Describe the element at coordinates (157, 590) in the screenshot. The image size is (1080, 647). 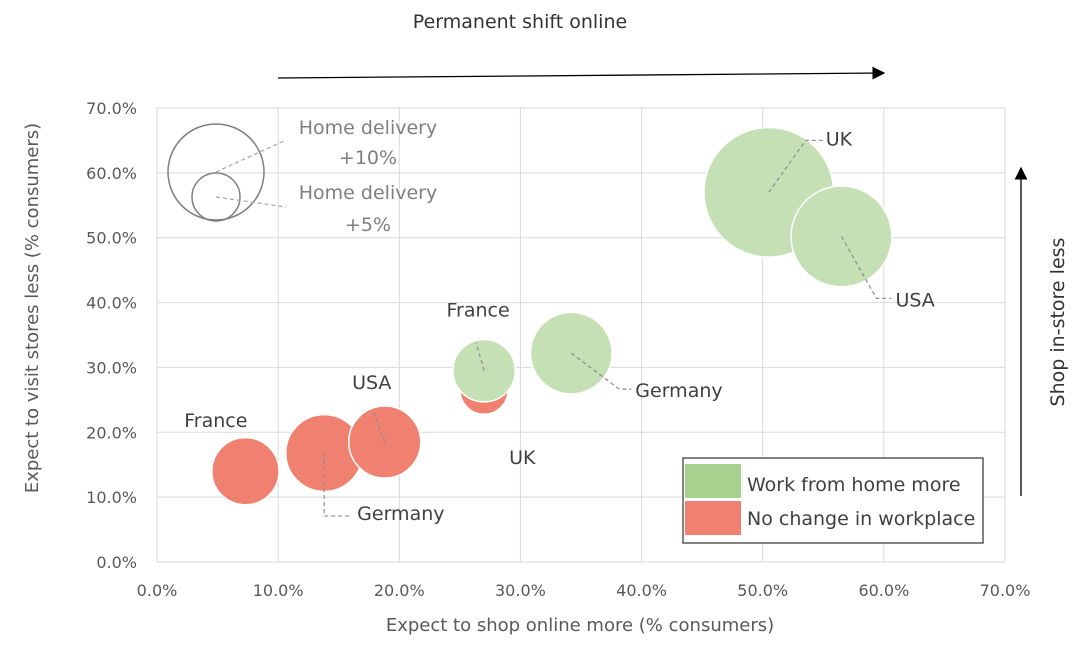
I see `x-tick-label: 0.0%` at that location.